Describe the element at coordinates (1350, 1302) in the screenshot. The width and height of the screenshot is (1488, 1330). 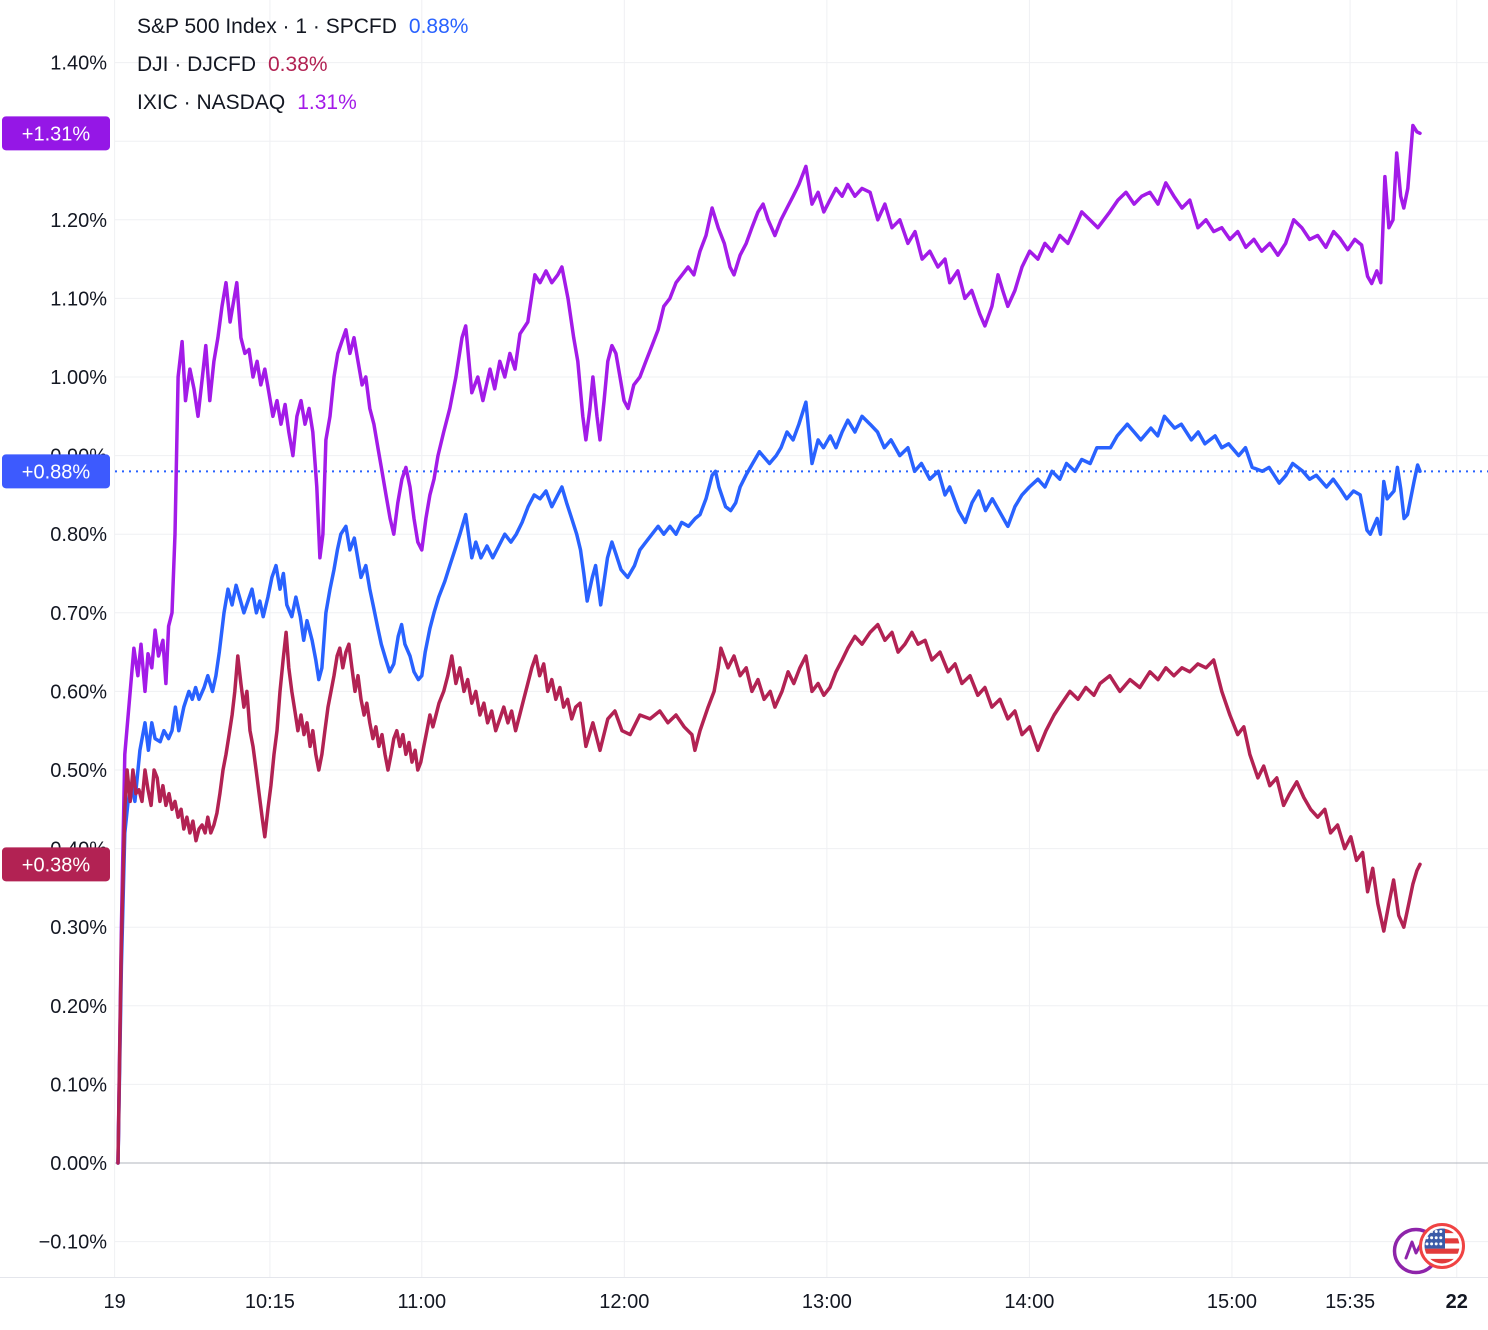
I see `x-axis-label: 15:35` at that location.